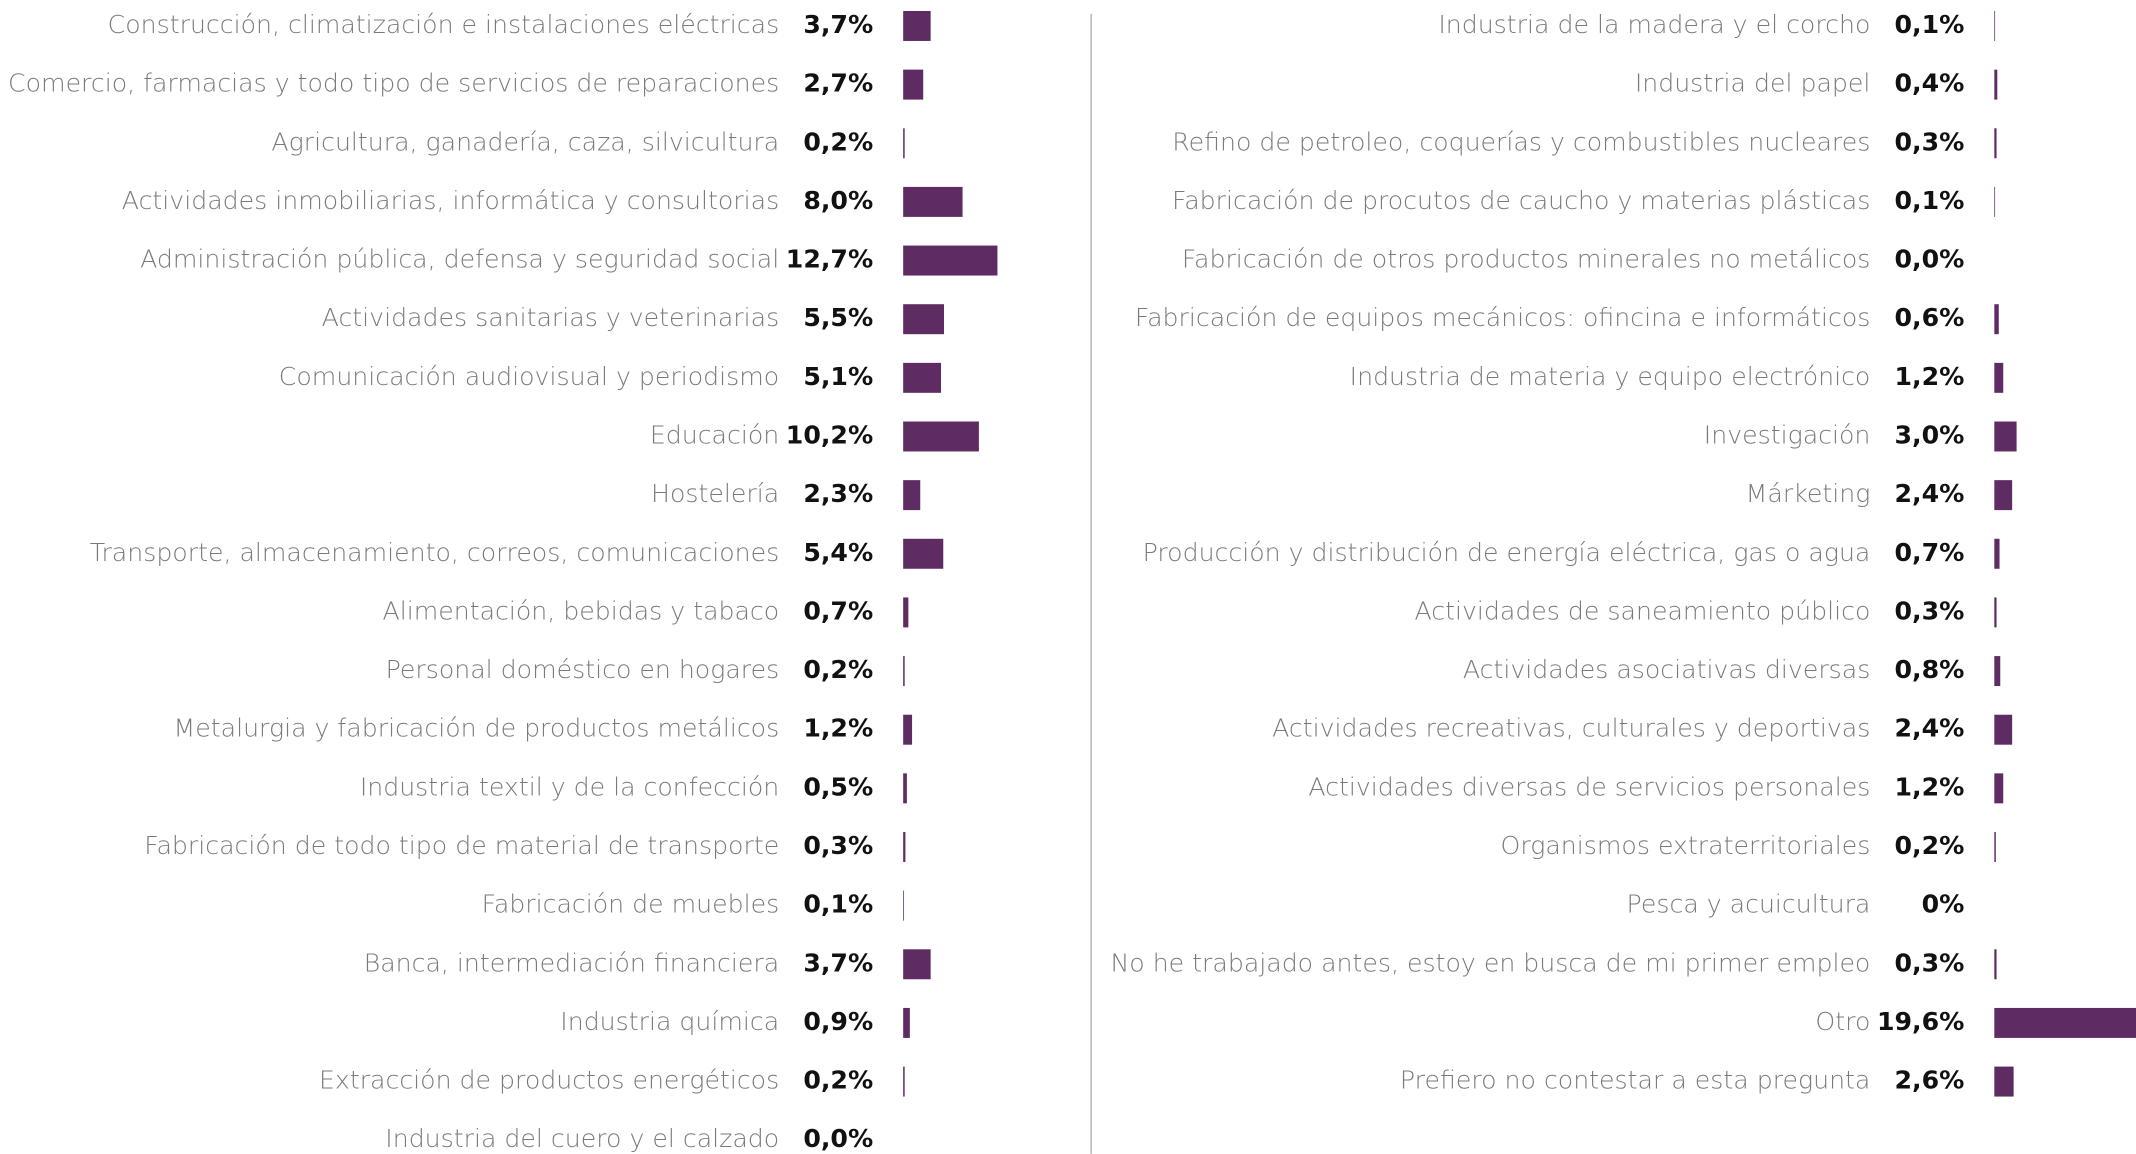  I want to click on category-label: Otro, so click(1842, 1021).